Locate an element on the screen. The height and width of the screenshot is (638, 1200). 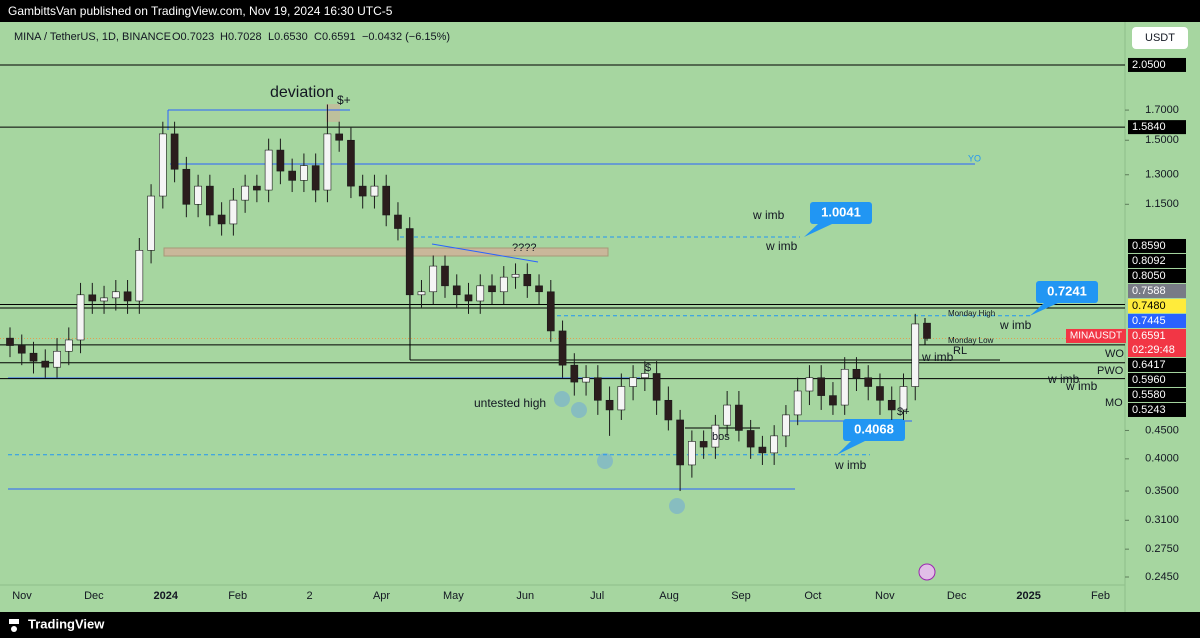
legend-open: O0.7023 is located at coordinates (193, 37).